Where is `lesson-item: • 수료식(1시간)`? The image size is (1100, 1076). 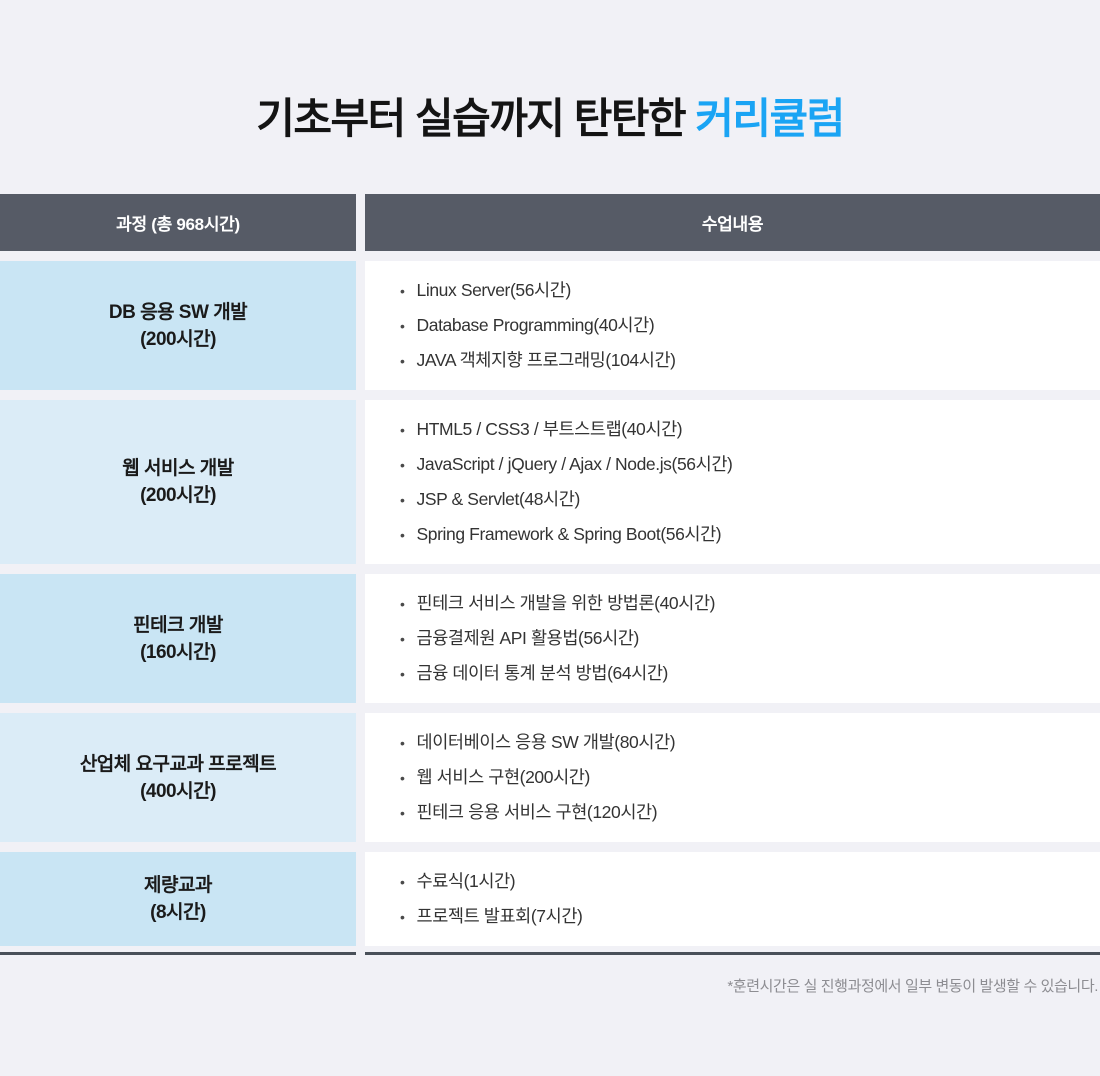 lesson-item: • 수료식(1시간) is located at coordinates (491, 881).